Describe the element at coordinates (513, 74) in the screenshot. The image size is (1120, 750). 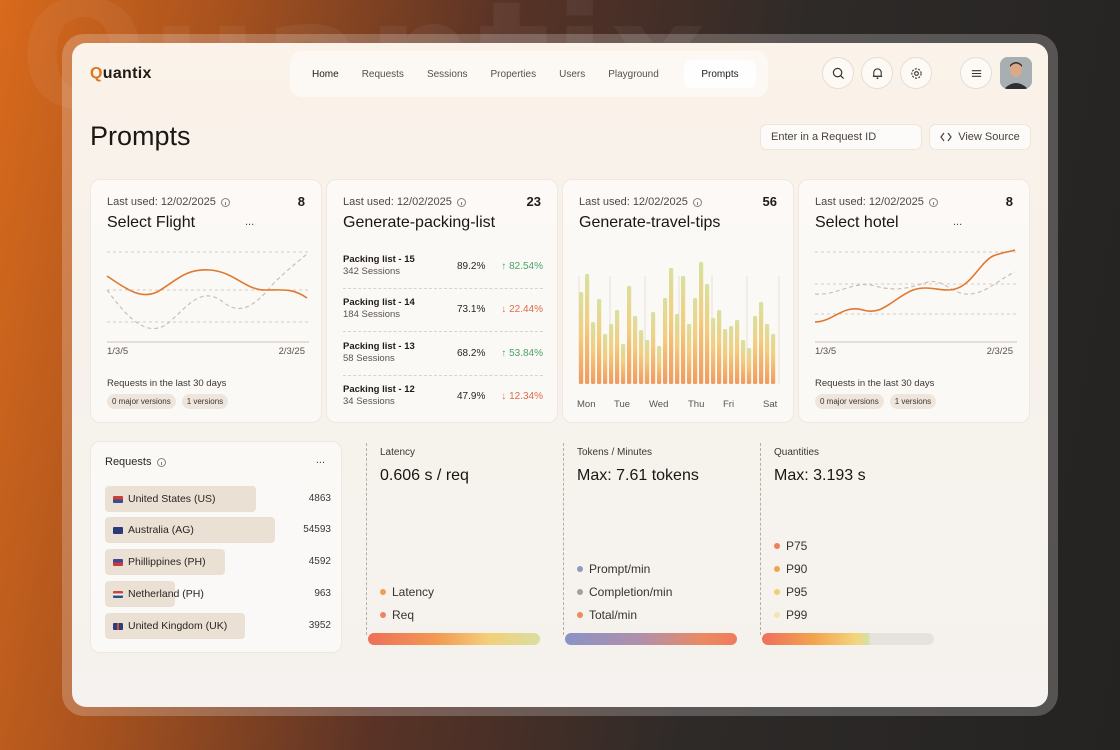
I see `nav-item-properties: Properties` at that location.